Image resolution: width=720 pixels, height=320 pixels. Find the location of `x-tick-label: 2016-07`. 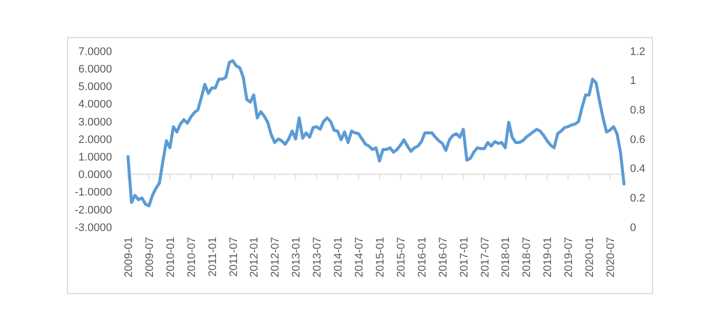

x-tick-label: 2016-07 is located at coordinates (443, 257).